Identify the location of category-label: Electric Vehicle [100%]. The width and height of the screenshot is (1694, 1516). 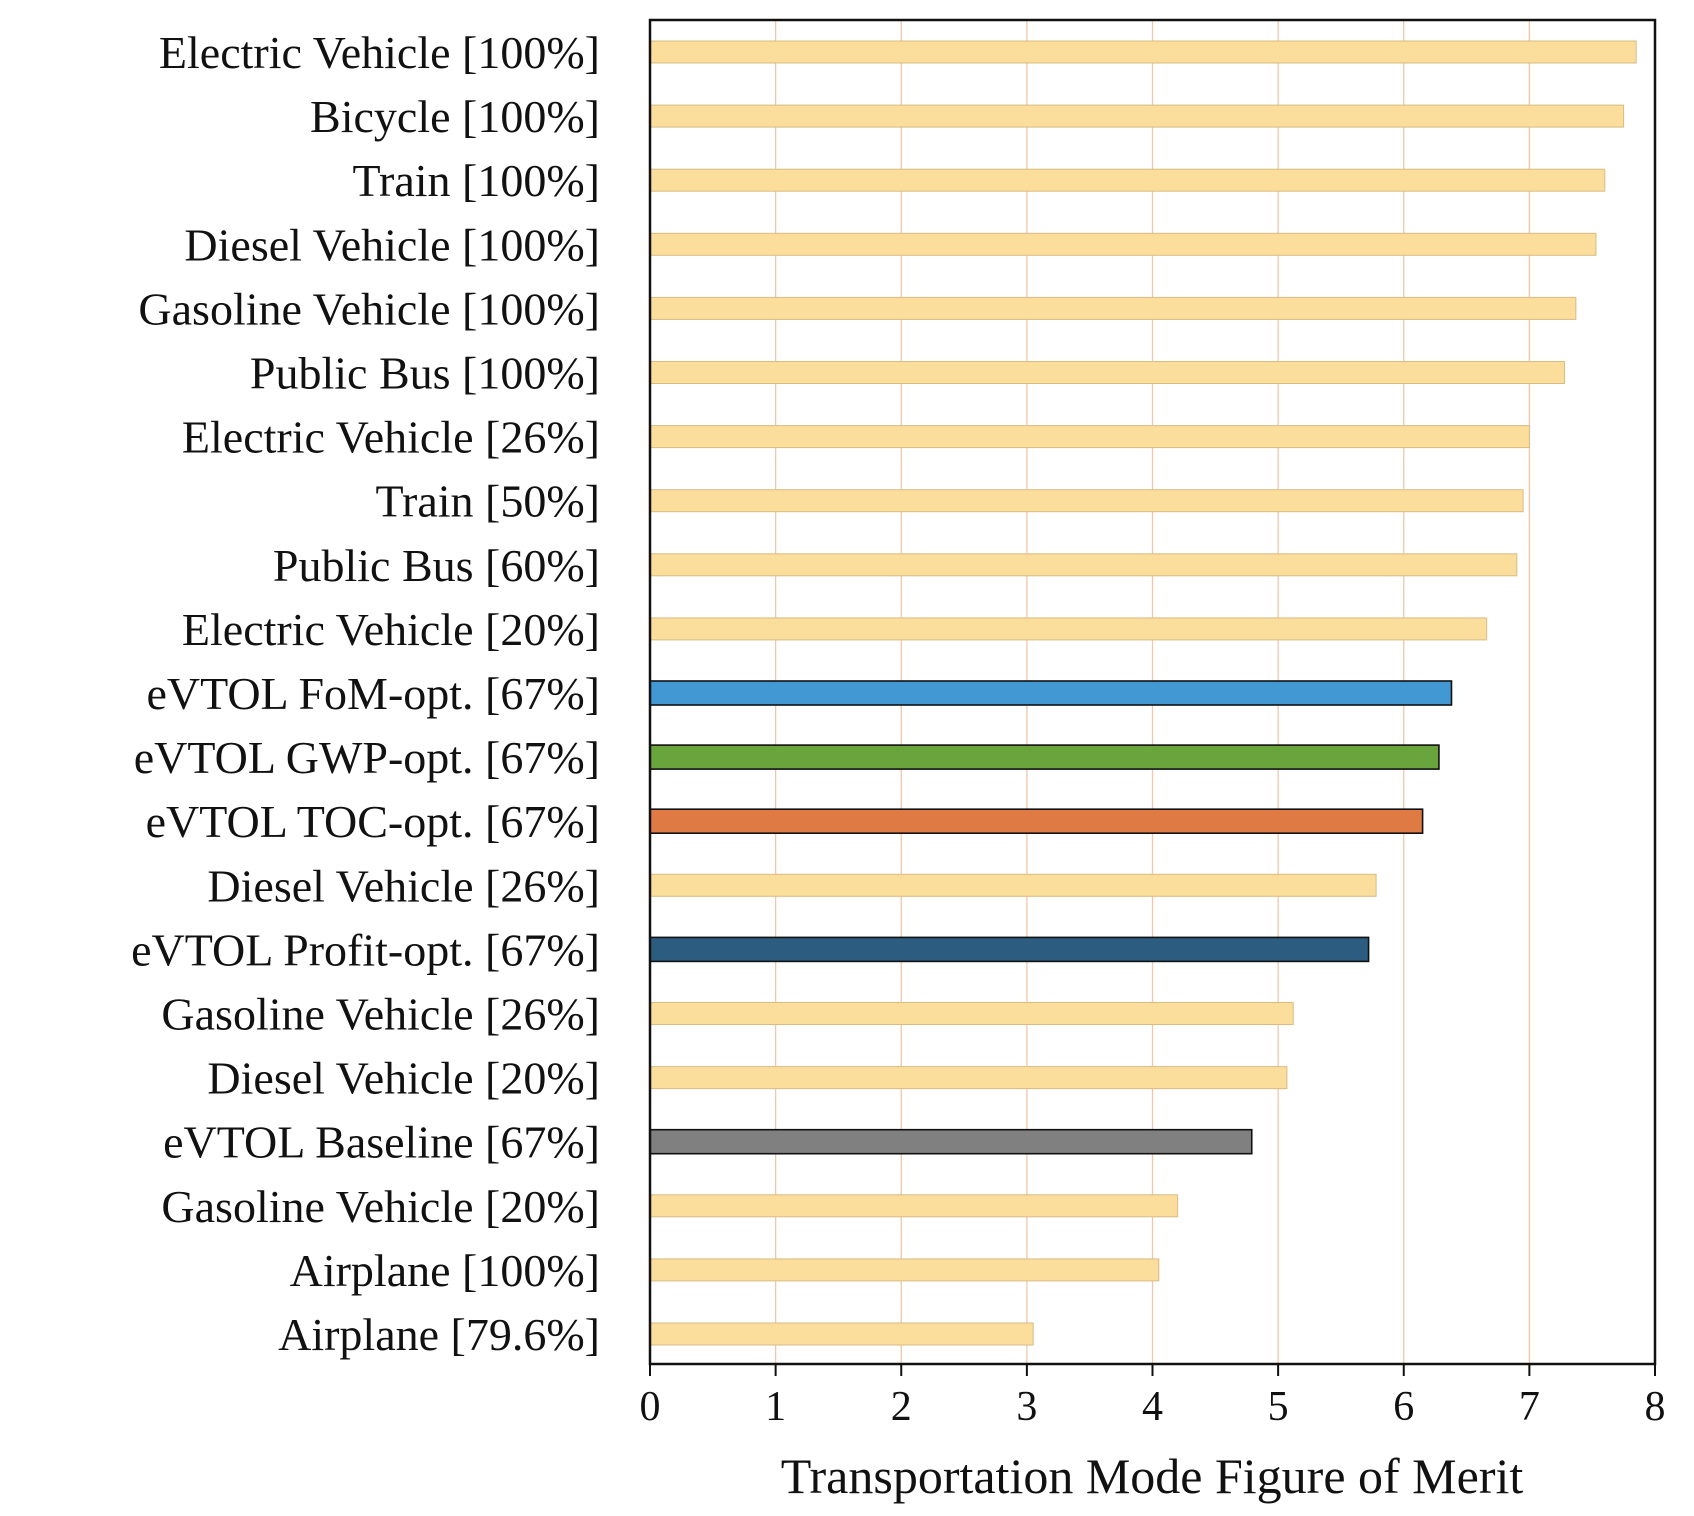
(379, 52).